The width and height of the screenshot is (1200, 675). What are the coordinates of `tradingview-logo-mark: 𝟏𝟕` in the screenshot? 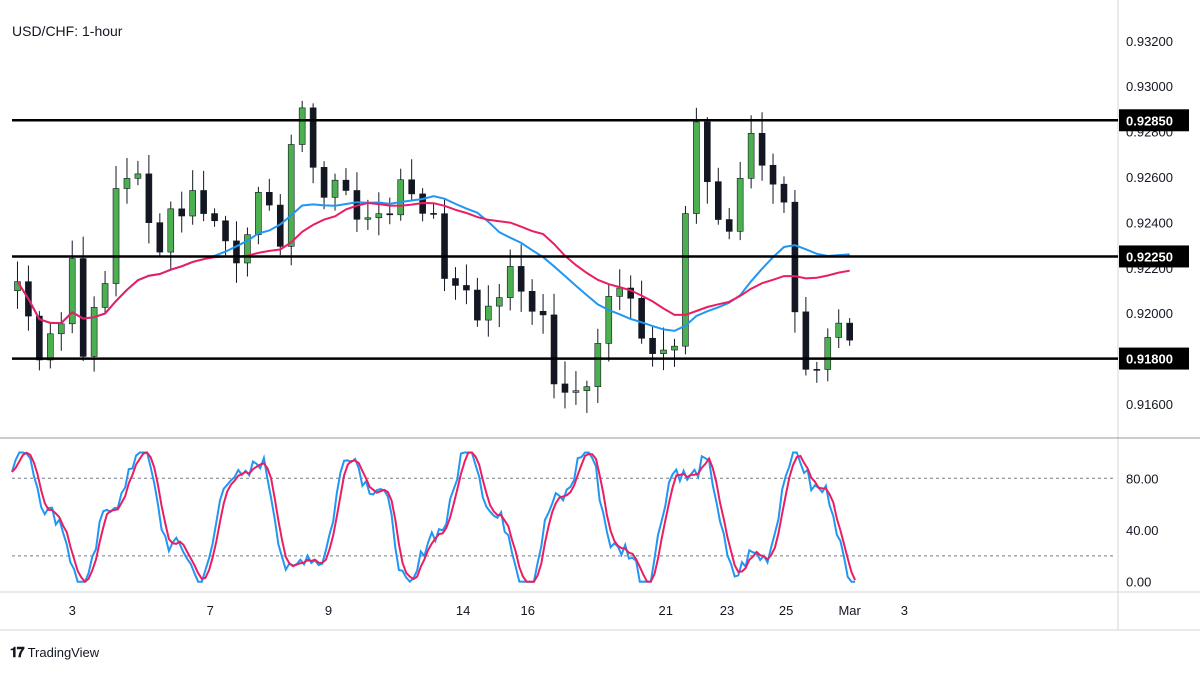 It's located at (17, 652).